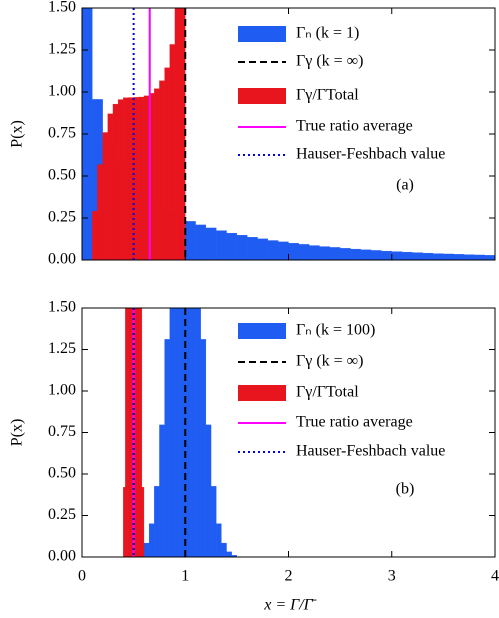 The width and height of the screenshot is (499, 618). What do you see at coordinates (62, 431) in the screenshot?
I see `y-tick-label: 0.75` at bounding box center [62, 431].